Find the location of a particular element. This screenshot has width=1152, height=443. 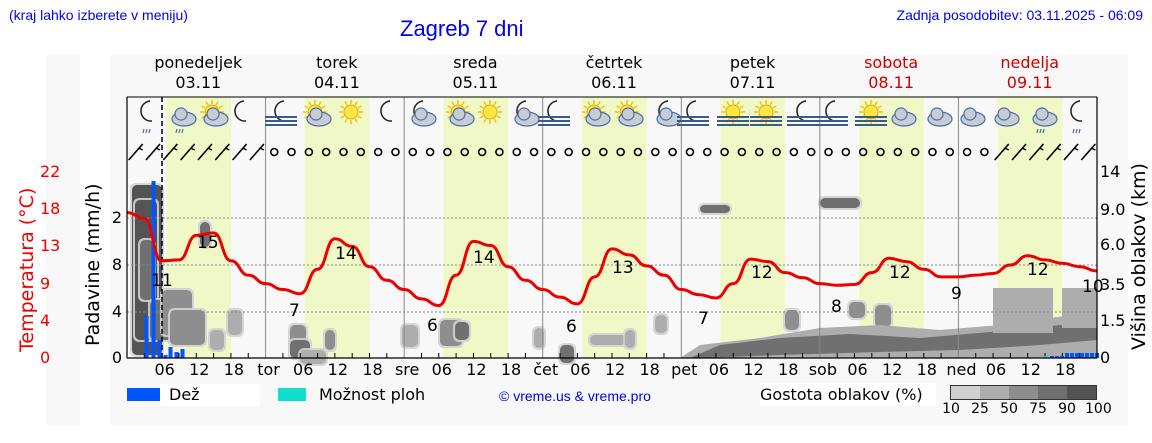

day-name: sobota is located at coordinates (891, 62).